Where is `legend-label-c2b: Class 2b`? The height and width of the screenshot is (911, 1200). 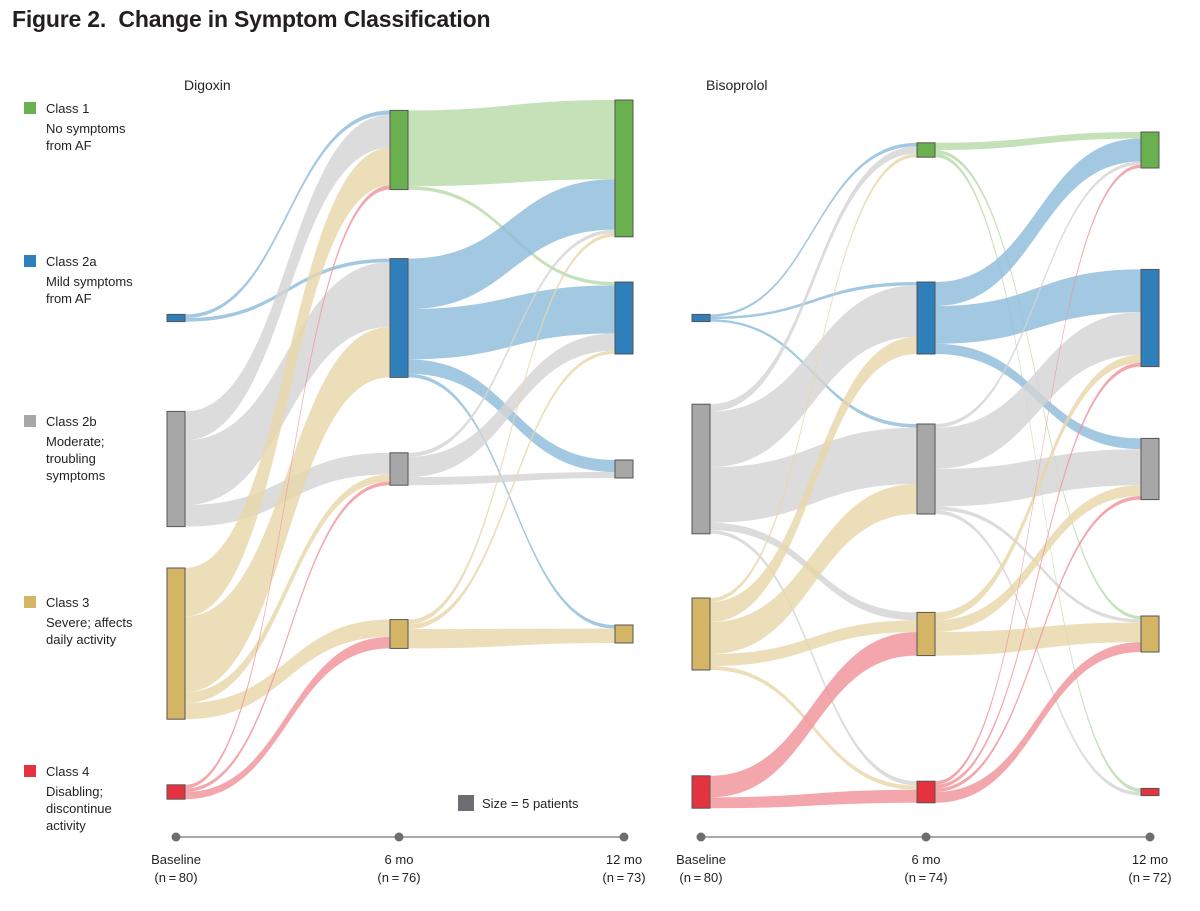
legend-label-c2b: Class 2b is located at coordinates (71, 421).